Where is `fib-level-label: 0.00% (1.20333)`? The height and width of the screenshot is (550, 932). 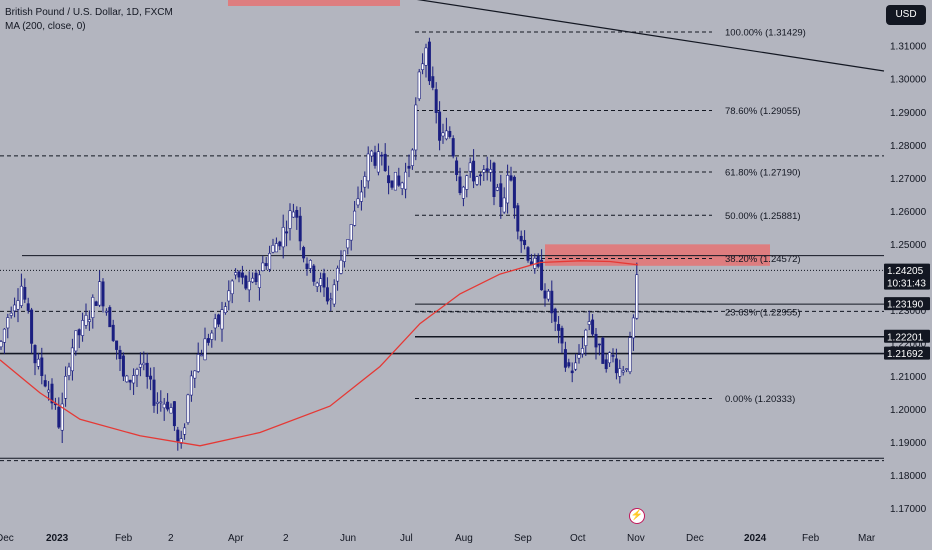 fib-level-label: 0.00% (1.20333) is located at coordinates (760, 399).